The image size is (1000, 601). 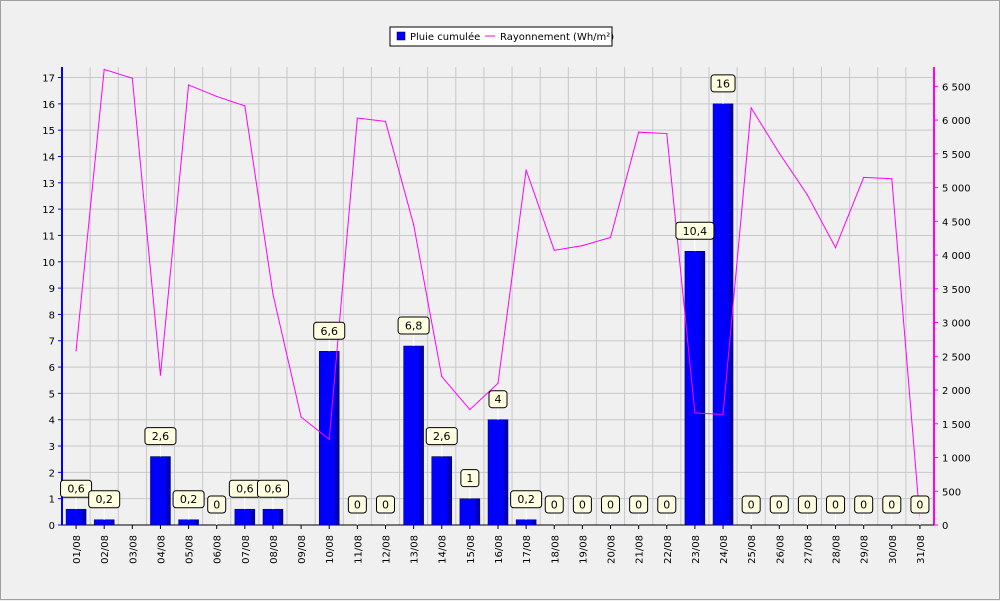 I want to click on left-tick-label: 0, so click(x=52, y=526).